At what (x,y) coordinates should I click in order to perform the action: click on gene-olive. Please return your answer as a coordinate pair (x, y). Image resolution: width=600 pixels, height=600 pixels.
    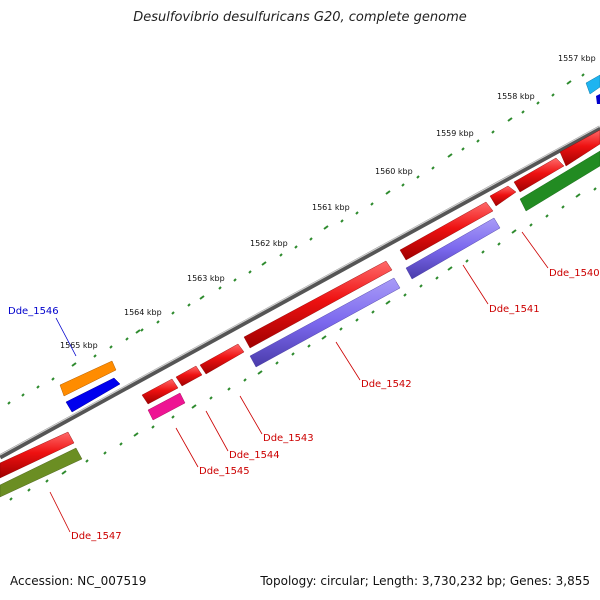
    Looking at the image, I should click on (41, 472).